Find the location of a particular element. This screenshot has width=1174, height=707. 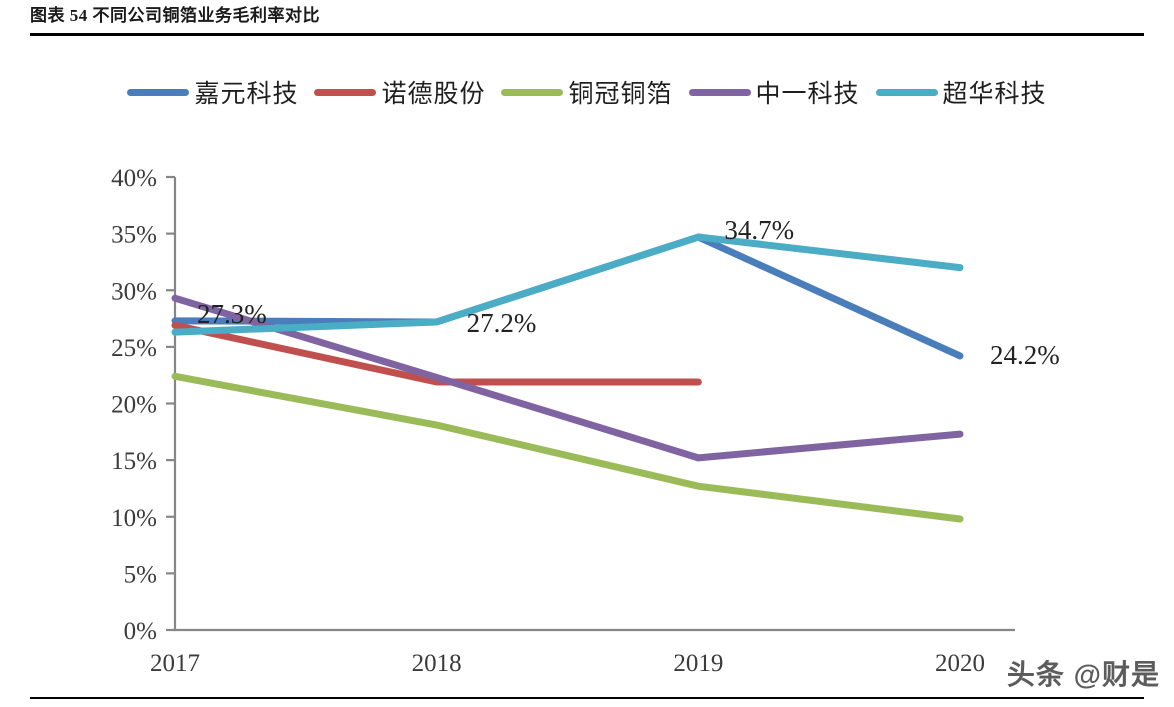

y-axis-tick-label: 0% is located at coordinates (140, 631).